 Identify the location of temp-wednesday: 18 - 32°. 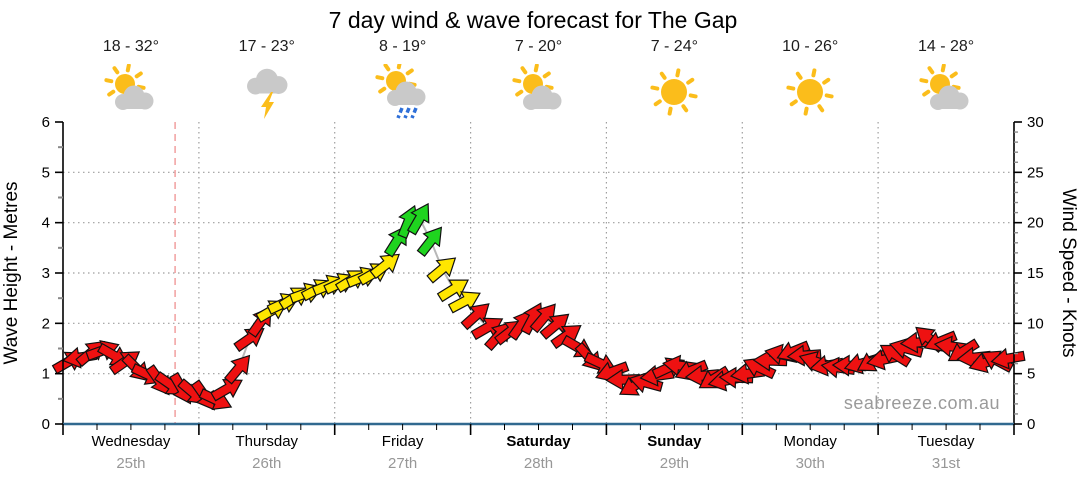
(131, 46).